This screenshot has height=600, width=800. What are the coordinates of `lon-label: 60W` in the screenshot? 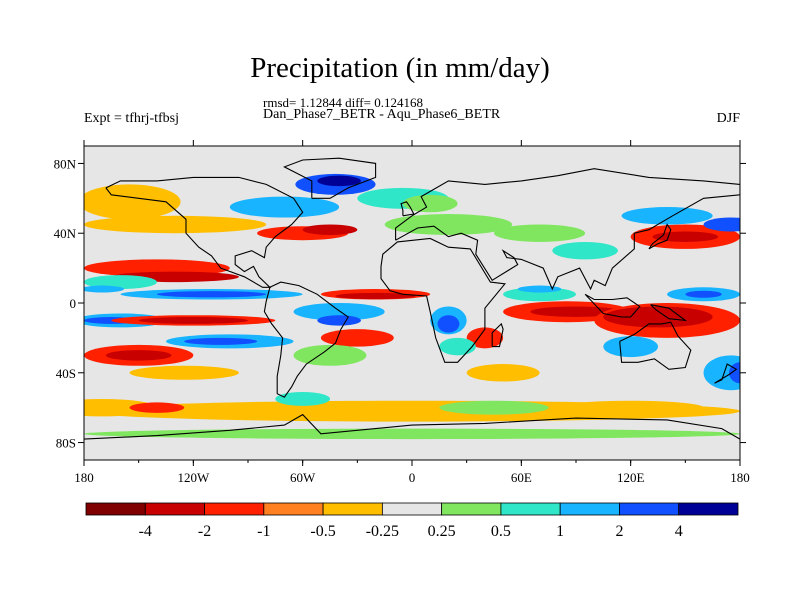 It's located at (303, 477).